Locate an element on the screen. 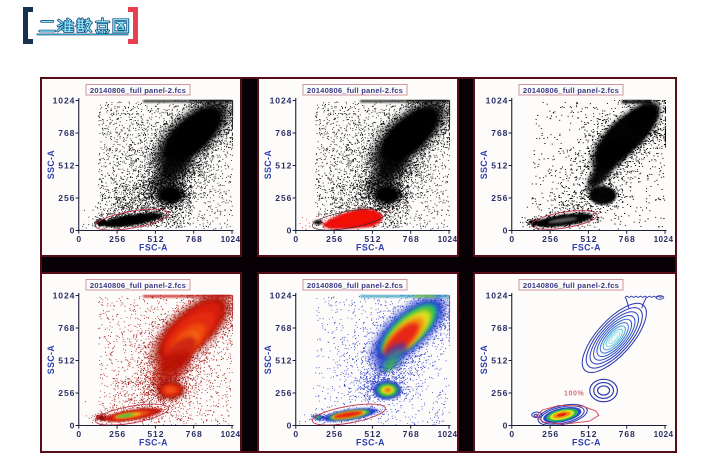  svg-text: 100% is located at coordinates (574, 394).